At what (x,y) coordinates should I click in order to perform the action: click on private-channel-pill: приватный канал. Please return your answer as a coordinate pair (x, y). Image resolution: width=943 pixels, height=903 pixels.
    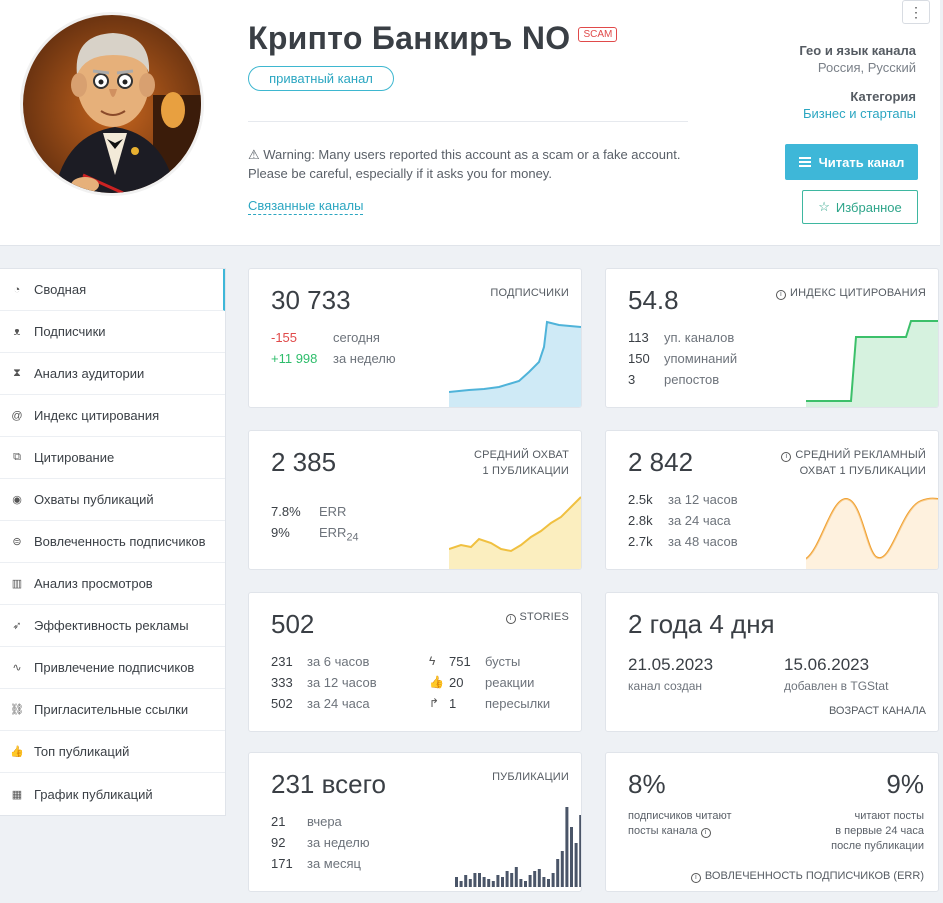
    Looking at the image, I should click on (321, 78).